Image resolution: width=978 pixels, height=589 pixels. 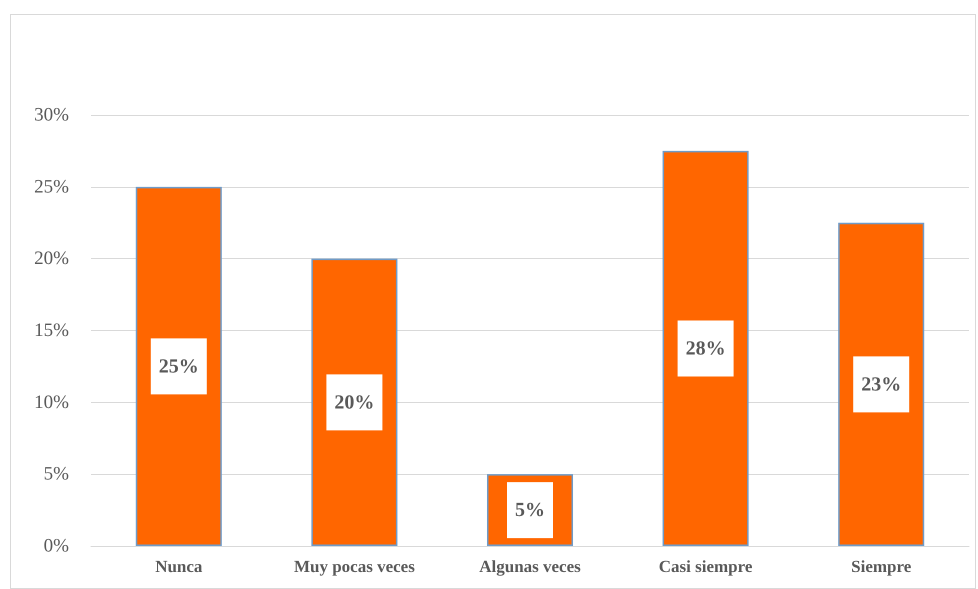 I want to click on x-tick-label: Algunas veces, so click(x=530, y=566).